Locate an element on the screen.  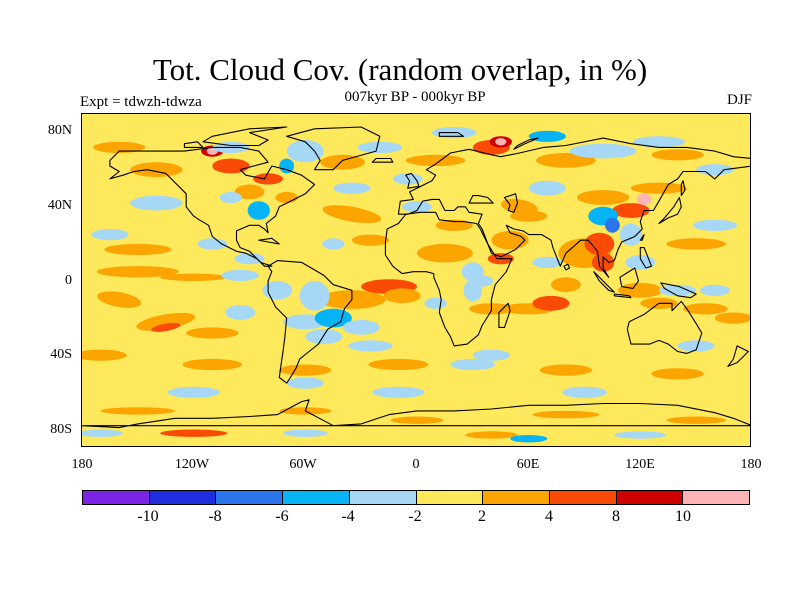
colorbar-label: 2 is located at coordinates (482, 516).